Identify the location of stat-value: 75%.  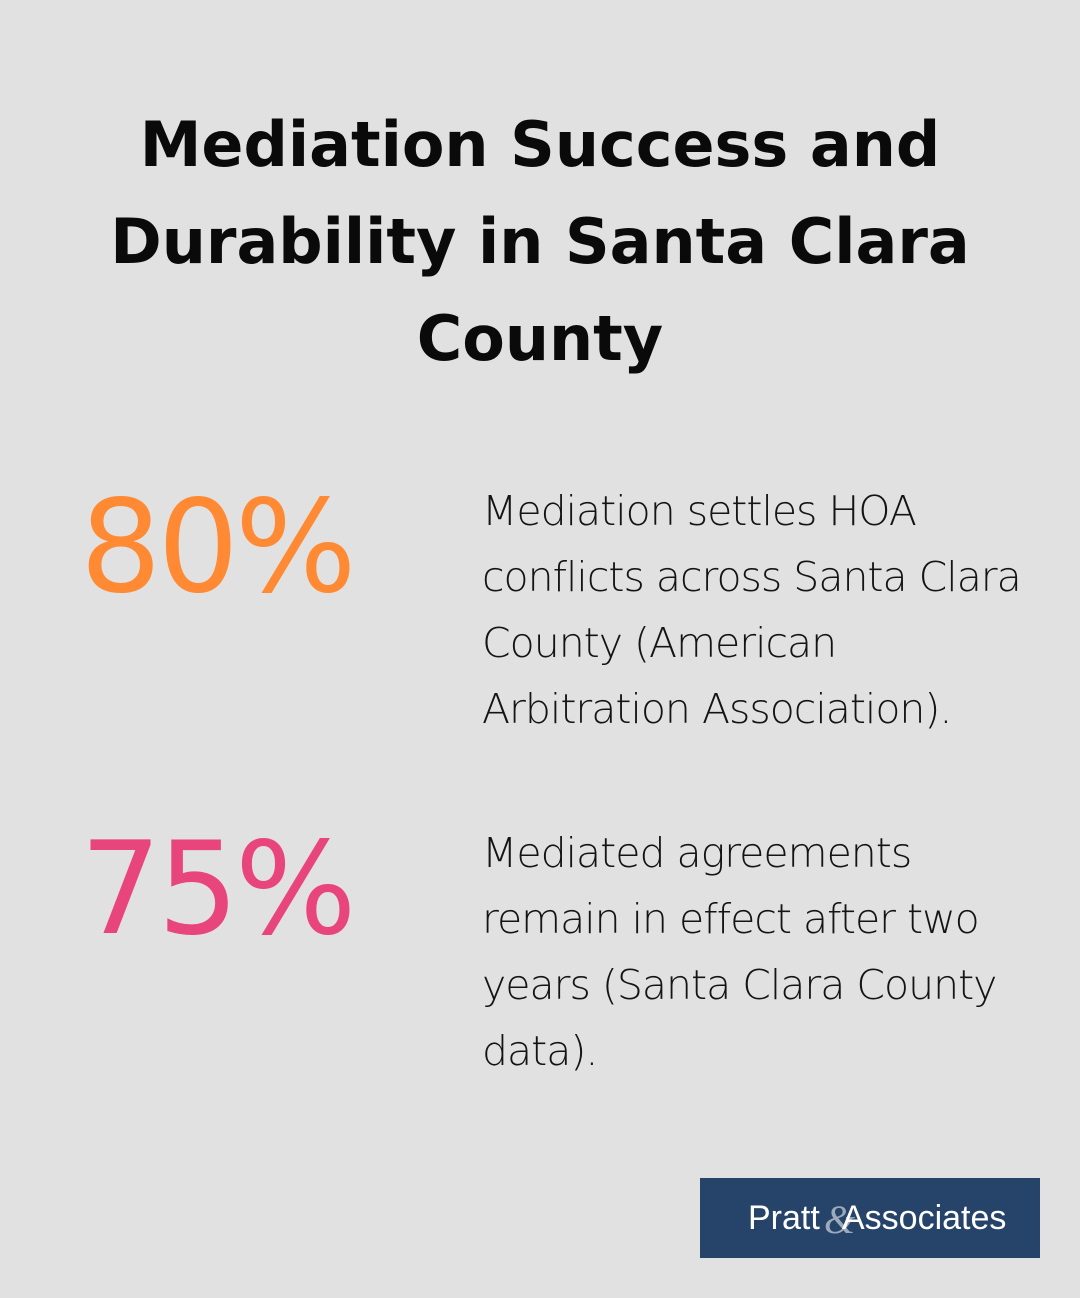
(218, 889).